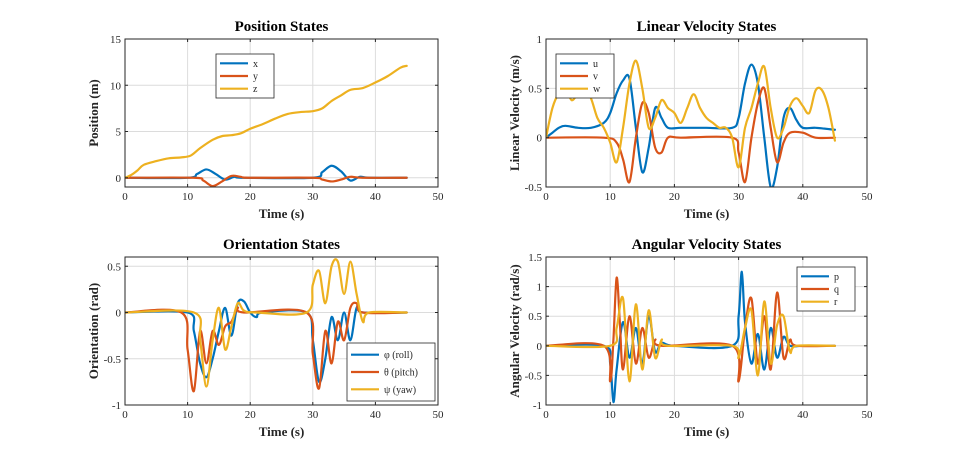  I want to click on y-axis-label: Orientation (rad), so click(93, 331).